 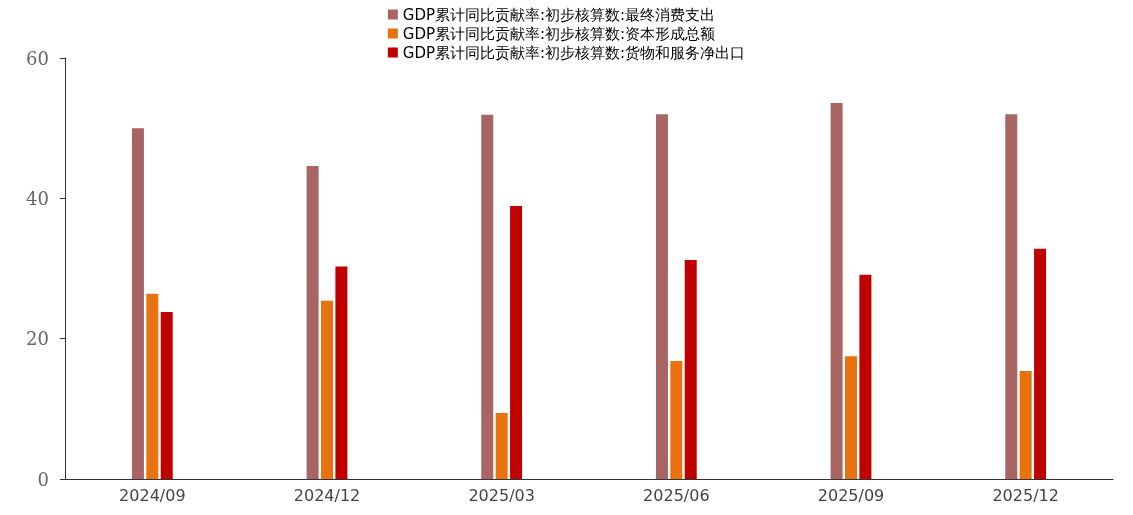 I want to click on y-tick-label: 20, so click(x=37, y=339).